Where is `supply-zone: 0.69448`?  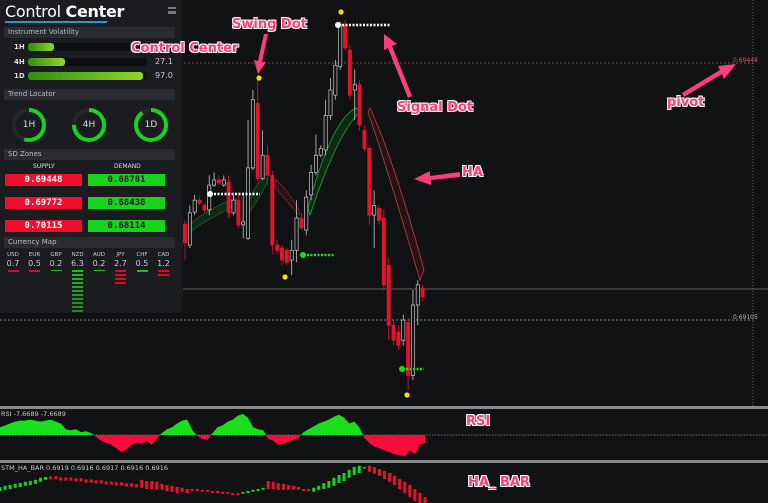 supply-zone: 0.69448 is located at coordinates (43, 180).